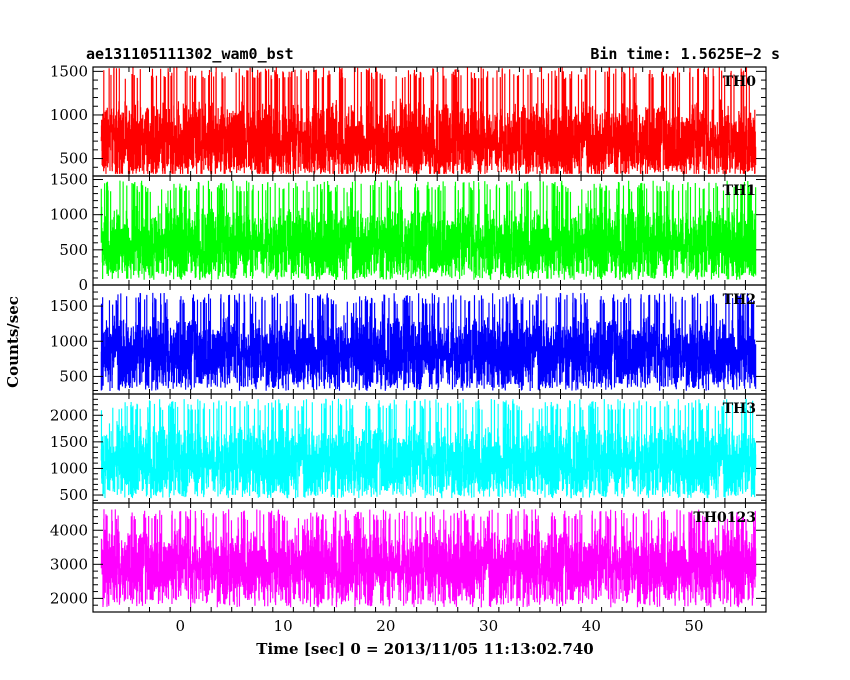  Describe the element at coordinates (385, 626) in the screenshot. I see `x-tick-label: 20` at that location.